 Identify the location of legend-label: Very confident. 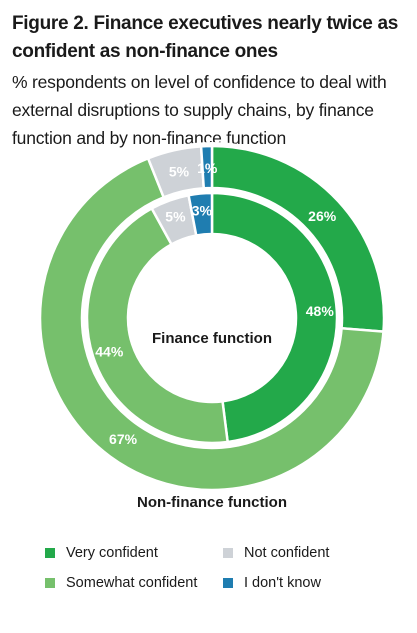
(112, 553).